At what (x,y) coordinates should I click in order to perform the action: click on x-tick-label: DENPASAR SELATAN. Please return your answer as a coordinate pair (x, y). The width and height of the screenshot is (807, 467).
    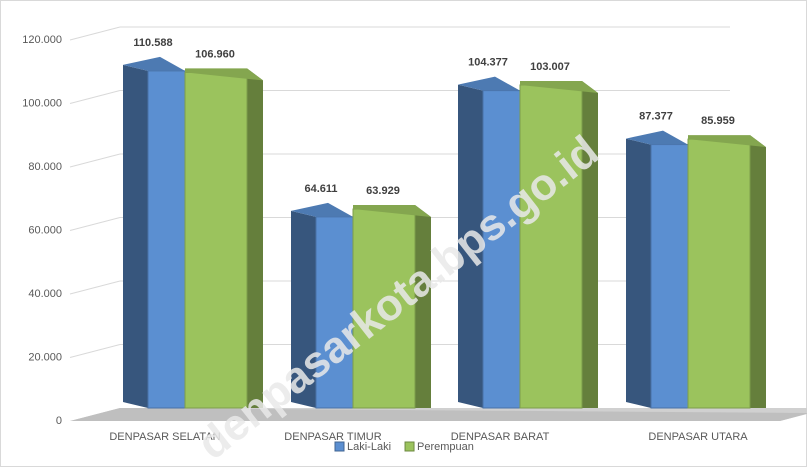
    Looking at the image, I should click on (164, 437).